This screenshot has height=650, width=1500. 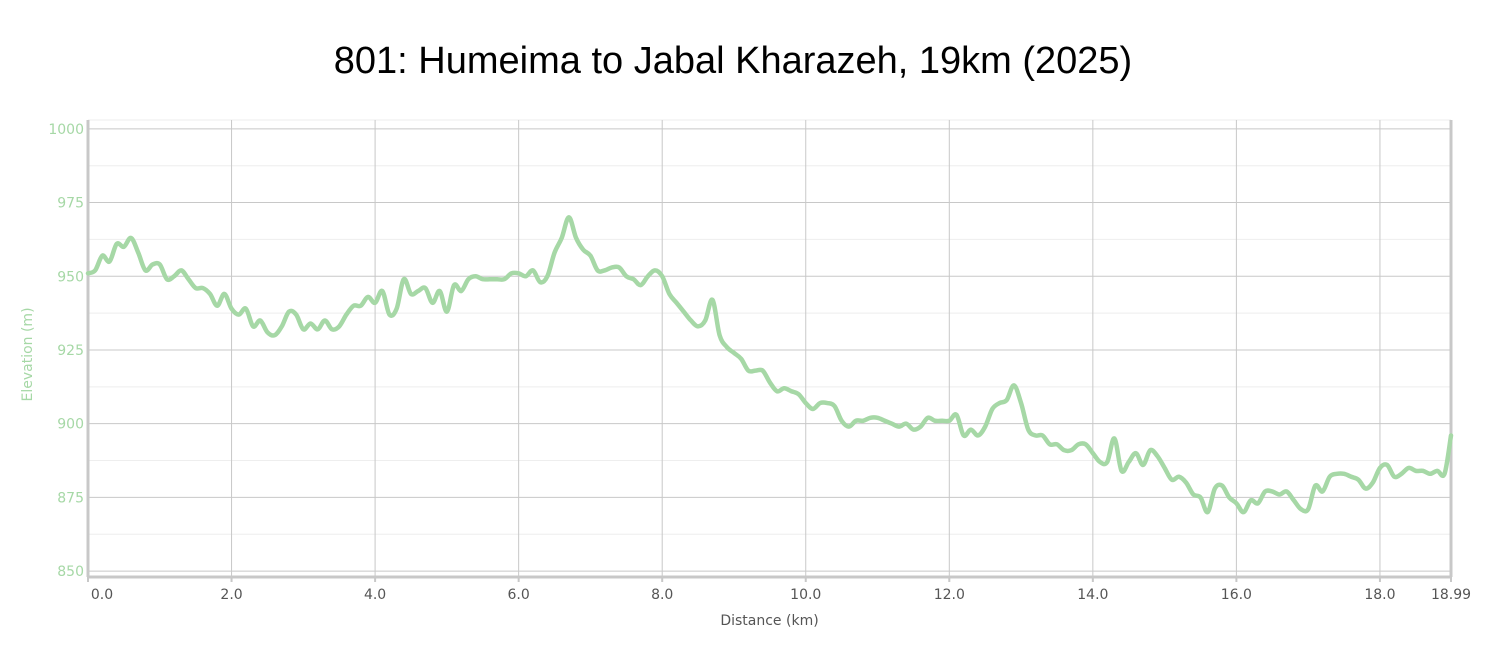 I want to click on x-tick-label: 8.0, so click(x=662, y=595).